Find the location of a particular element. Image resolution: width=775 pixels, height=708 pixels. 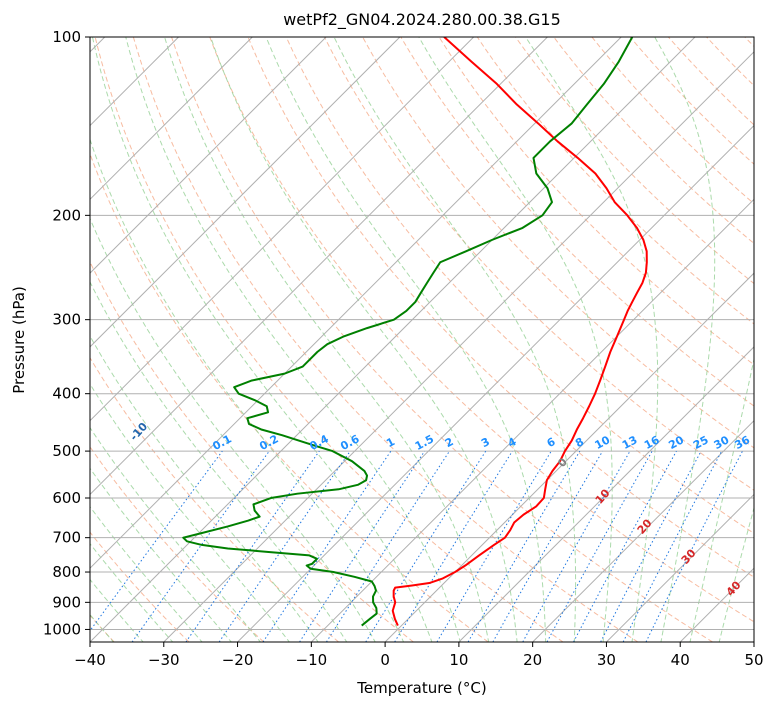

x-tick-label: 10 is located at coordinates (458, 660).